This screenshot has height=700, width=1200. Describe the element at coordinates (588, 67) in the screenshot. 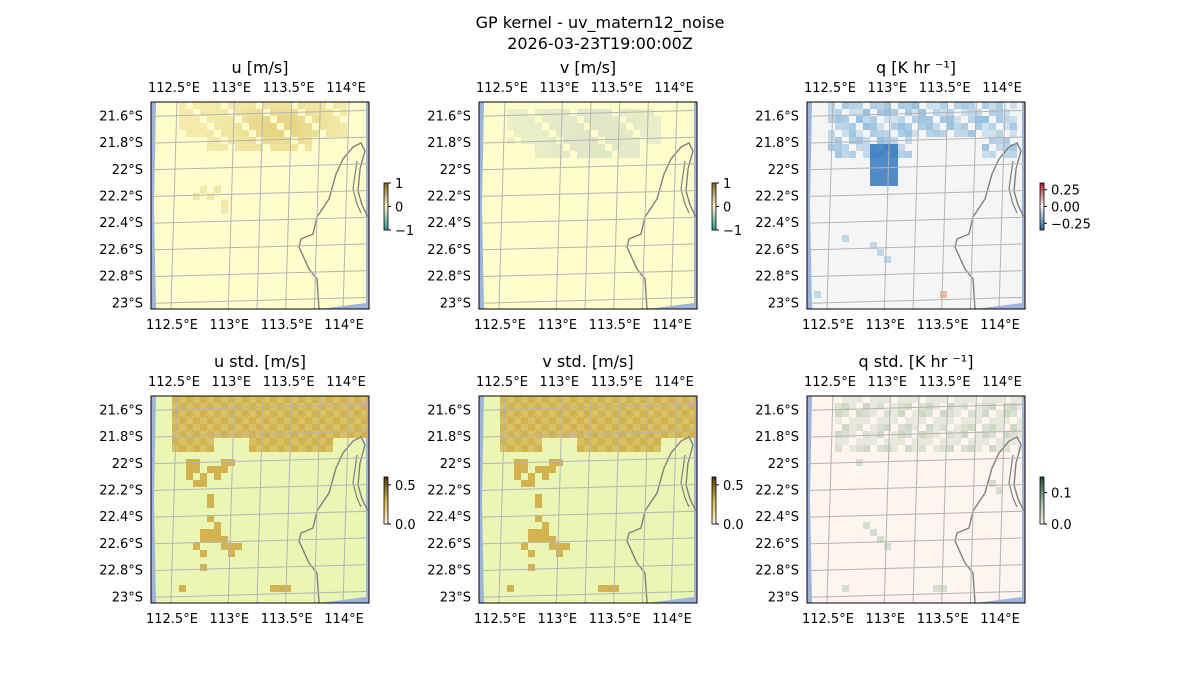

I see `panel-title: v [m/s]` at that location.